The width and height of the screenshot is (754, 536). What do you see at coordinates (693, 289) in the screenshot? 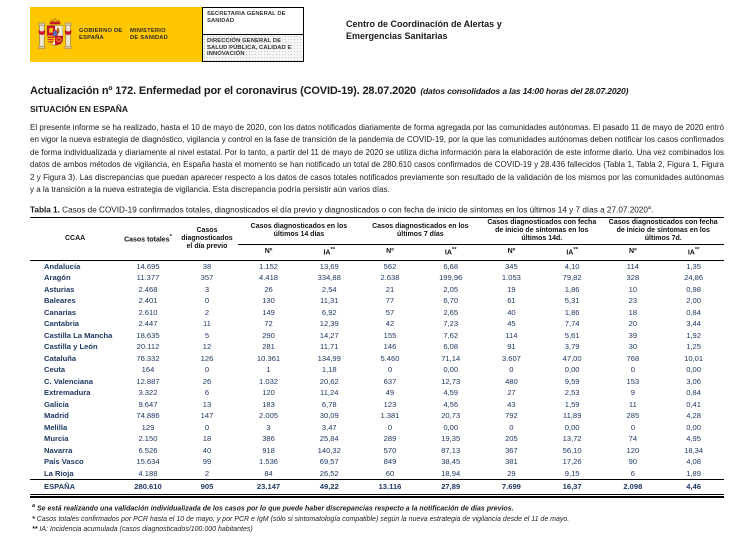
I see `value-cell: 0,98` at bounding box center [693, 289].